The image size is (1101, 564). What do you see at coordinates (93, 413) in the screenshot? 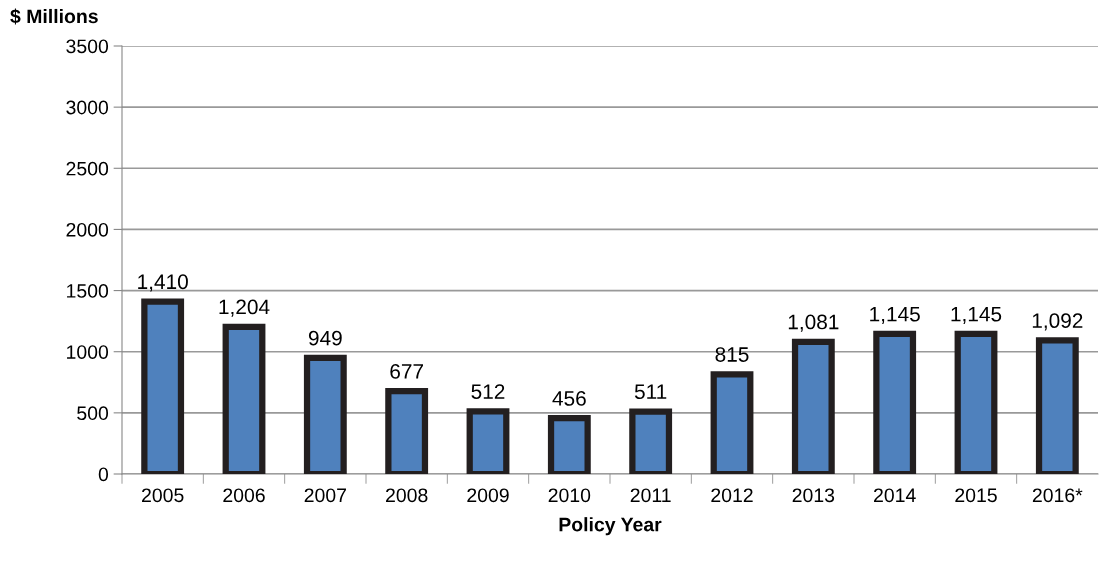
I see `y-tick-label: 500` at bounding box center [93, 413].